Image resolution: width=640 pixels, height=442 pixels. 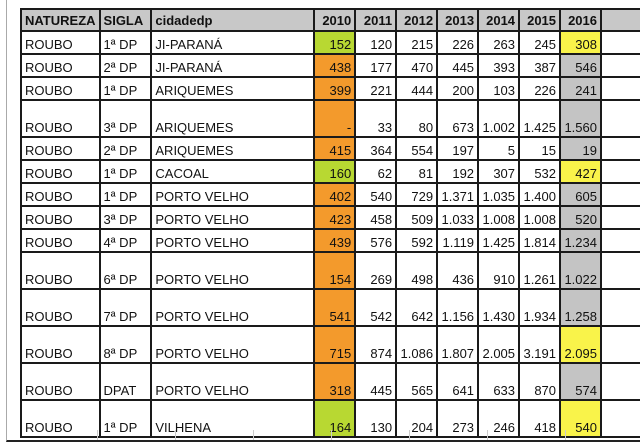 What do you see at coordinates (458, 381) in the screenshot?
I see `cell-year-2013: 641` at bounding box center [458, 381].